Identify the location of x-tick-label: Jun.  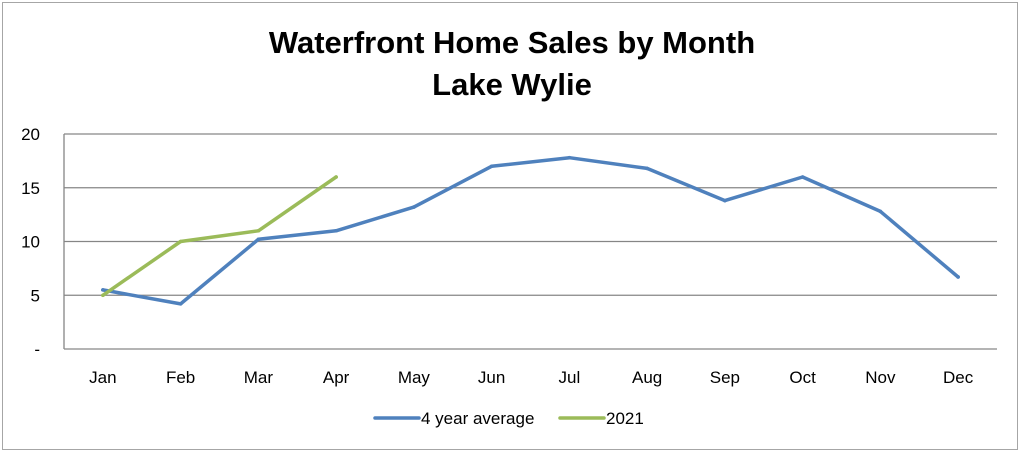
(491, 377).